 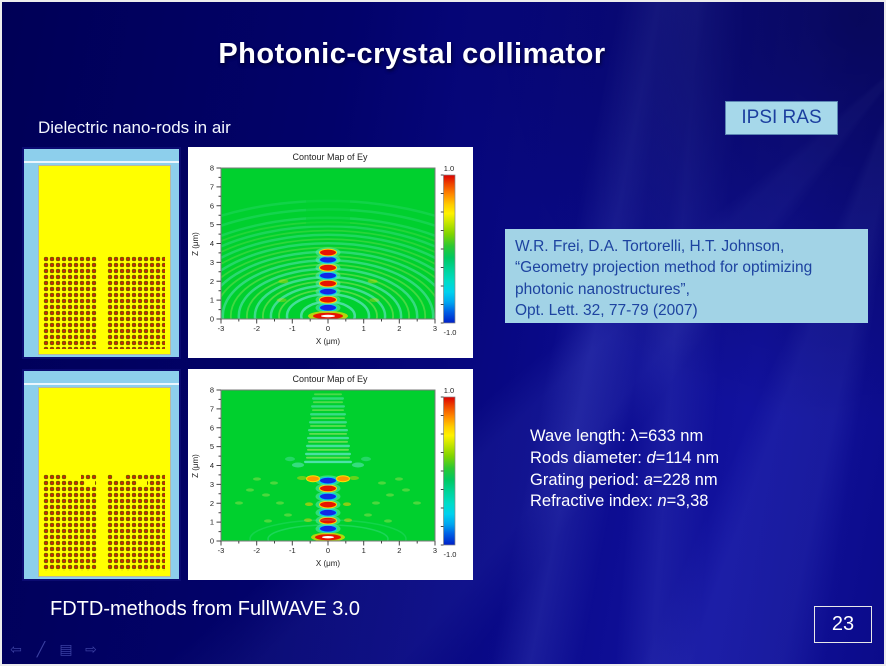 I want to click on param-grating-period: Grating period: a=228 nm, so click(x=624, y=481).